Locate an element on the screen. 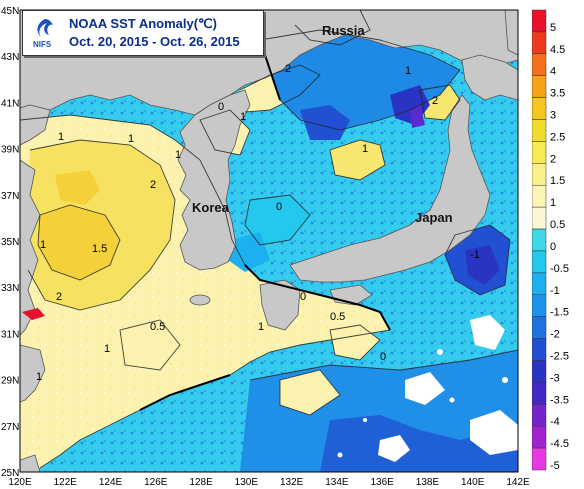 Image resolution: width=584 pixels, height=489 pixels. legend-label: 1.5 is located at coordinates (557, 181).